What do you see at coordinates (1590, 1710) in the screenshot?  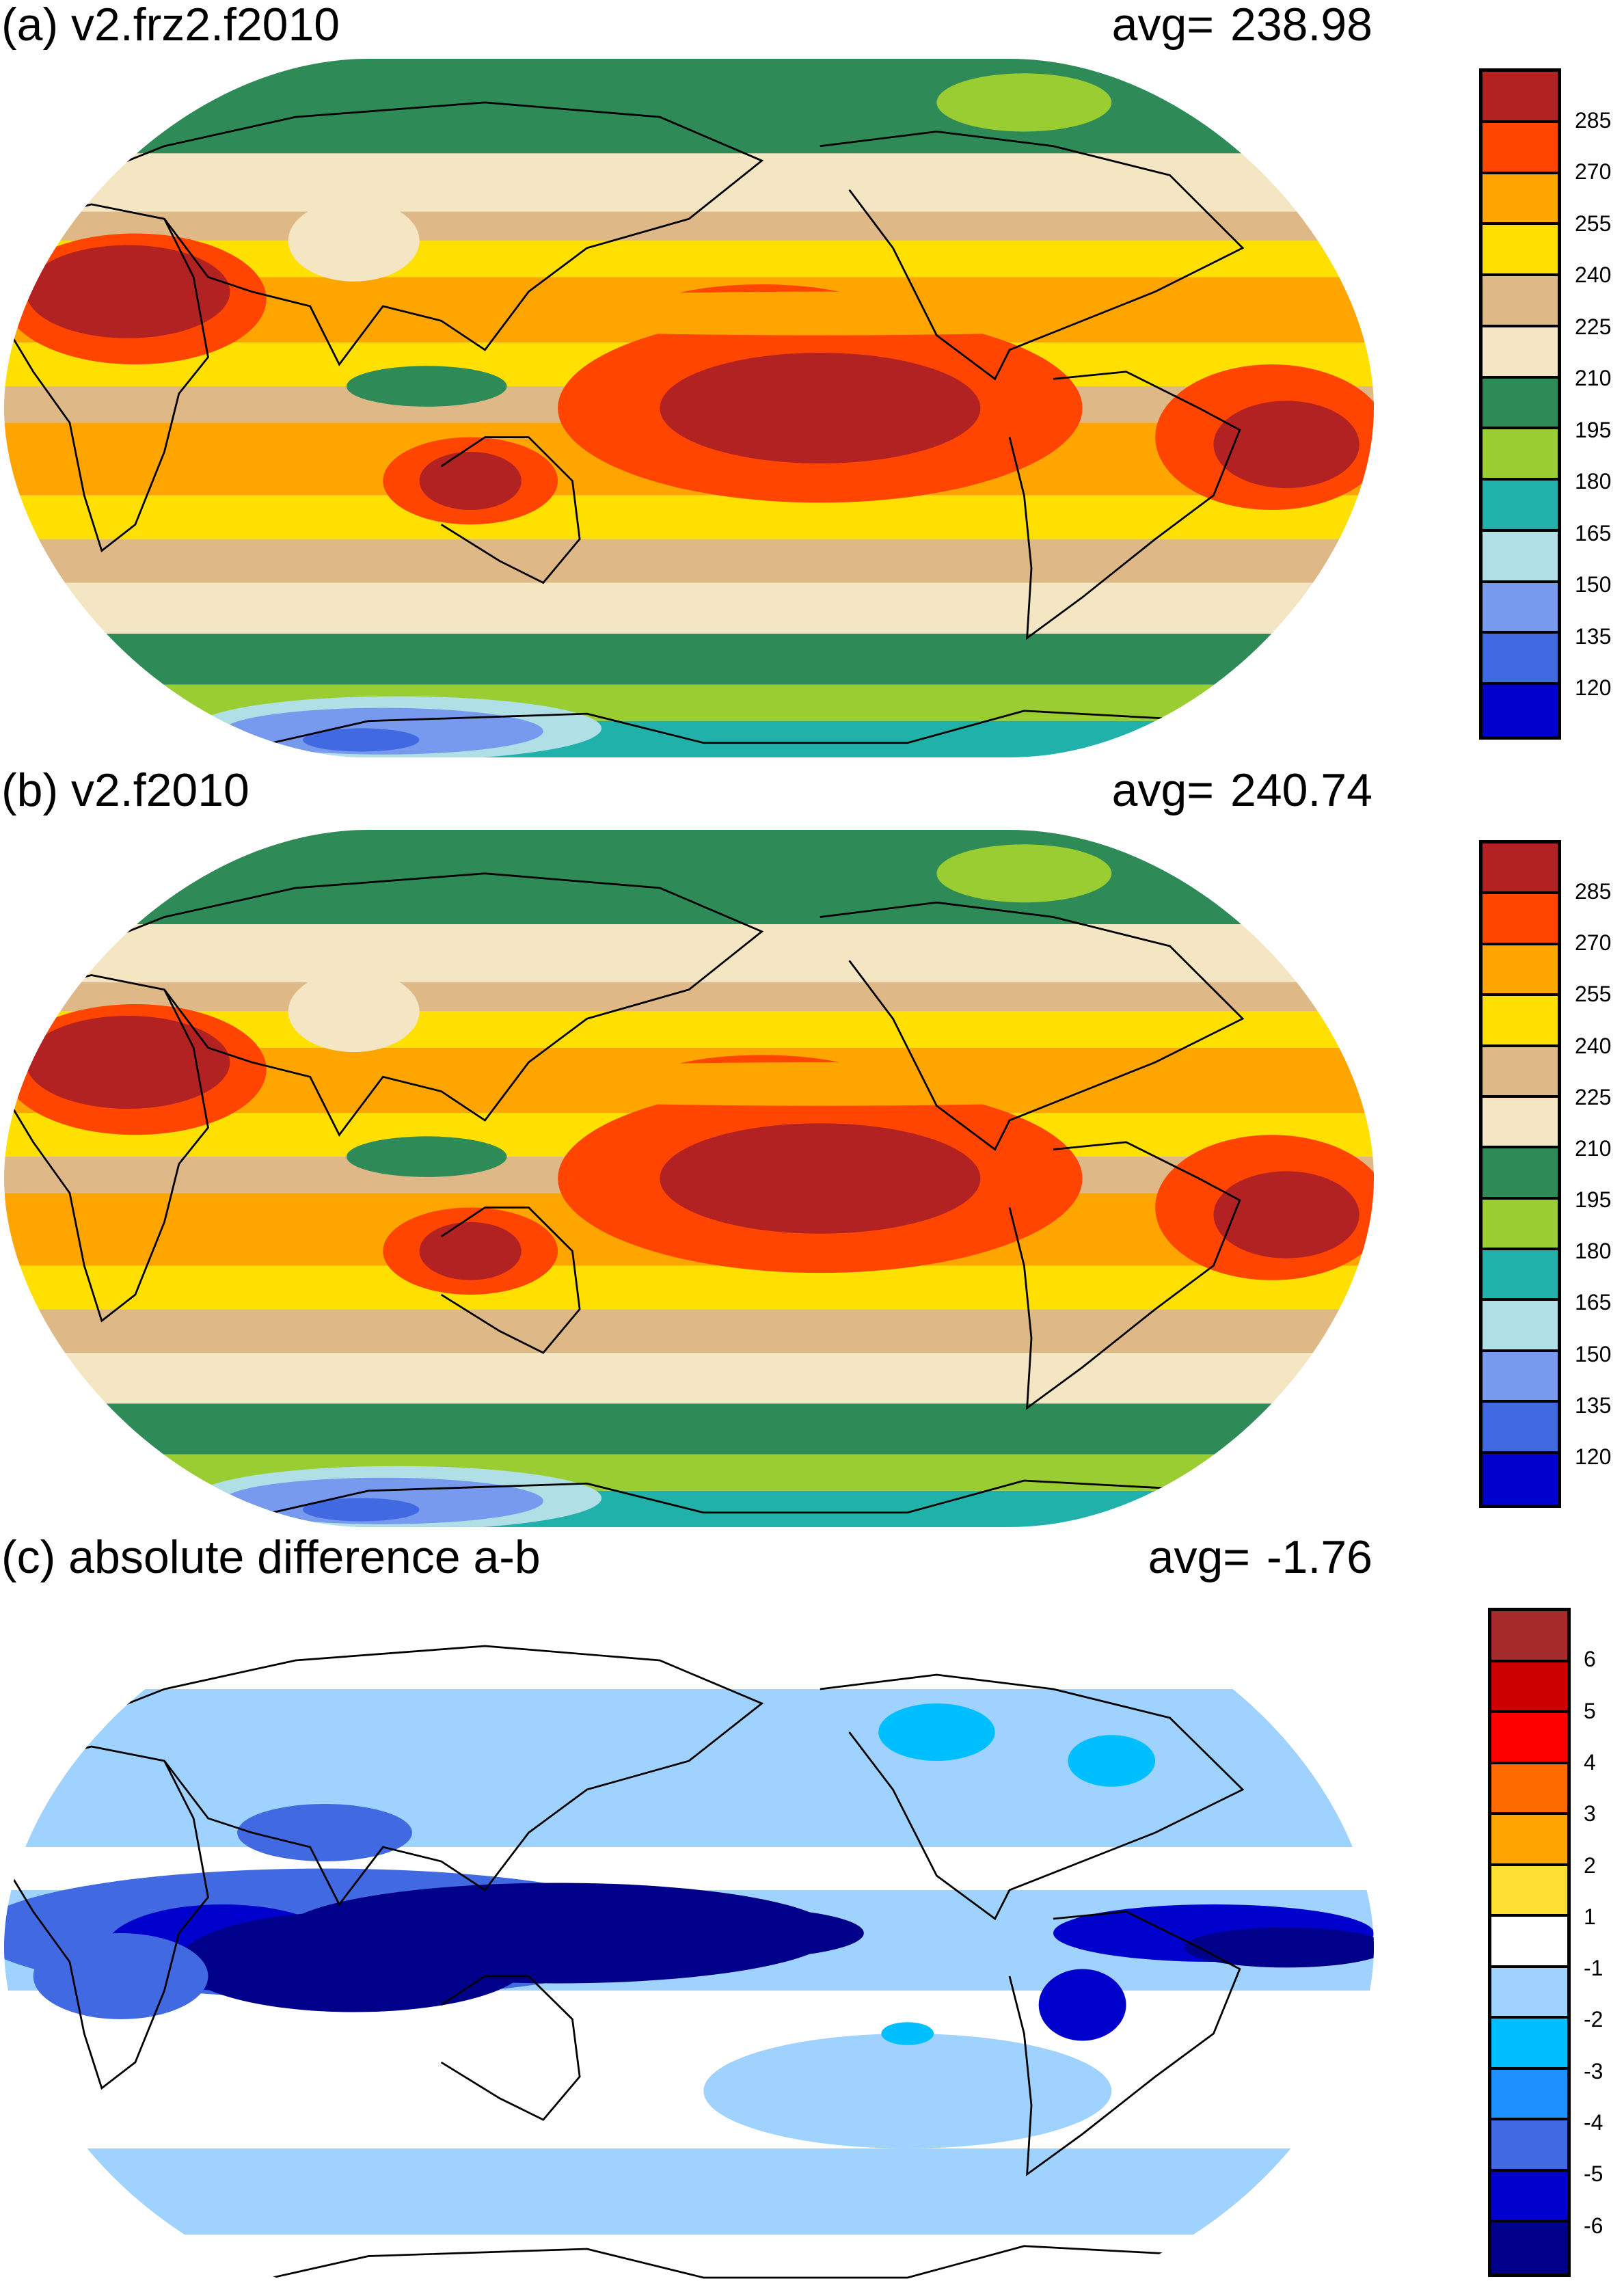 I see `colorbar-label: 5` at bounding box center [1590, 1710].